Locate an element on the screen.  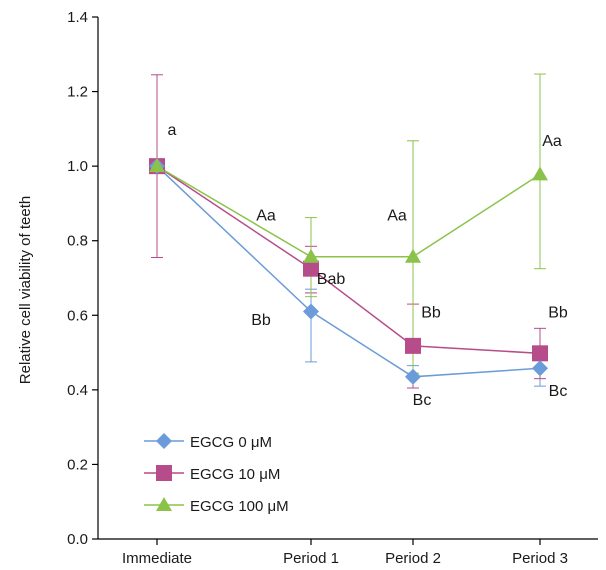
y-tick-label: 0.4 is located at coordinates (77, 390).